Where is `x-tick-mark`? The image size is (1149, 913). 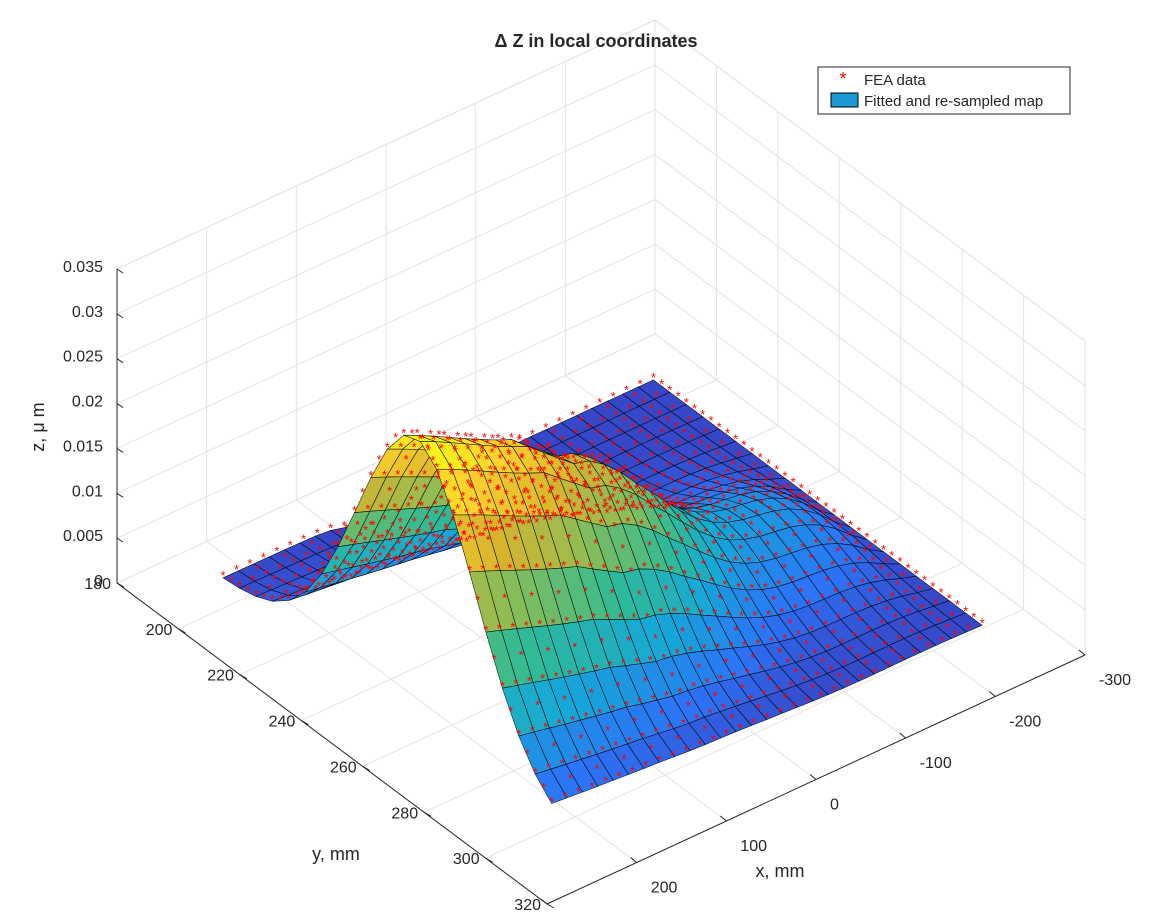
x-tick-mark is located at coordinates (992, 694).